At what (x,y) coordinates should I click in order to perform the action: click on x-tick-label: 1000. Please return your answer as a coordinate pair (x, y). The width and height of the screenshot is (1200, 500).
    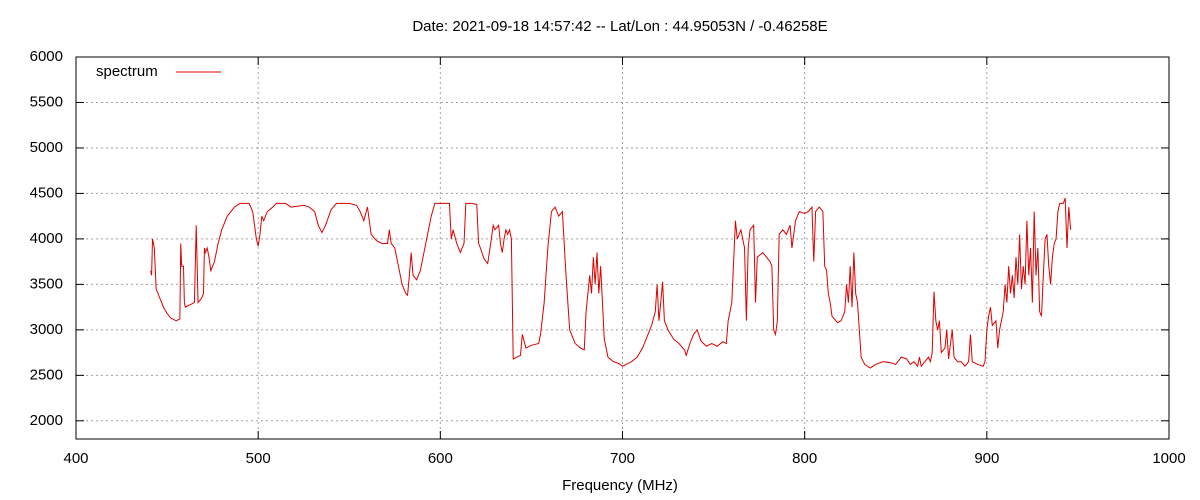
    Looking at the image, I should click on (1168, 458).